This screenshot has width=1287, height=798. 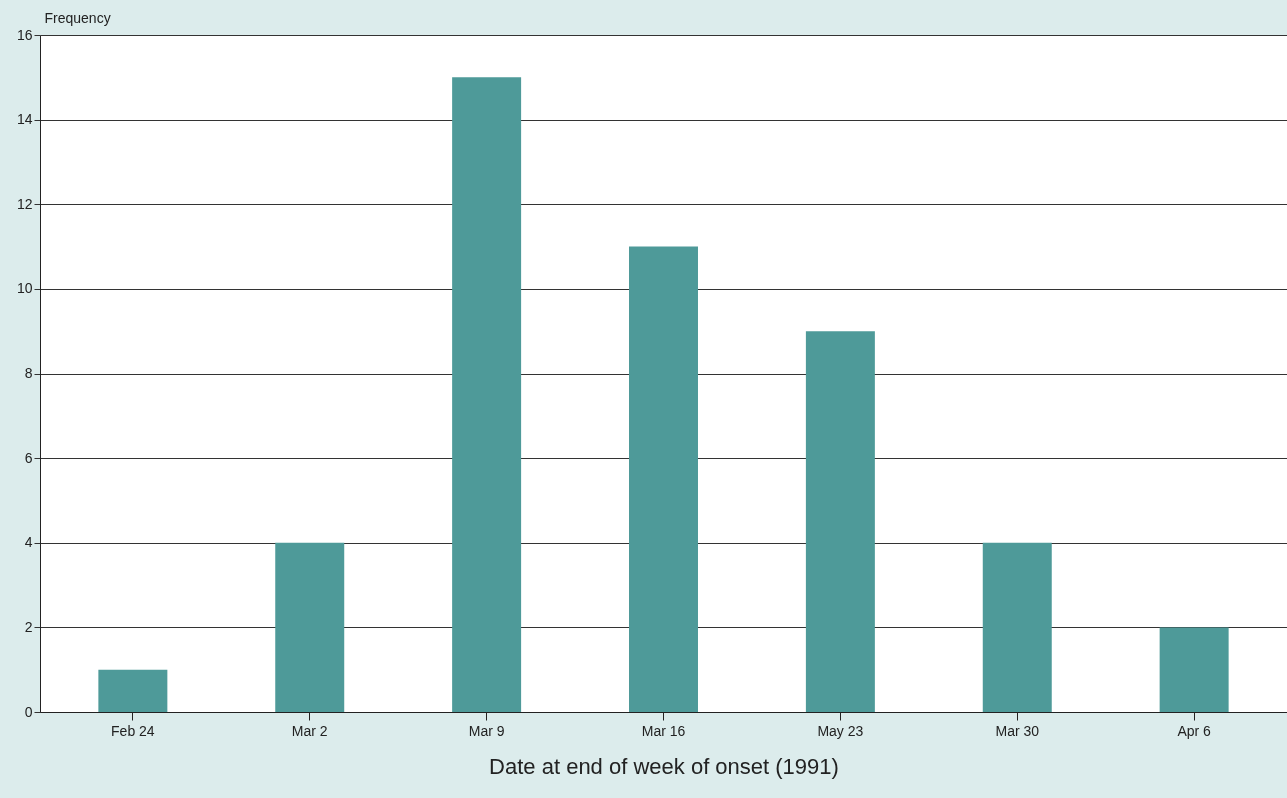 What do you see at coordinates (664, 766) in the screenshot?
I see `x-axis-title: Date at end of week of onset (1991)` at bounding box center [664, 766].